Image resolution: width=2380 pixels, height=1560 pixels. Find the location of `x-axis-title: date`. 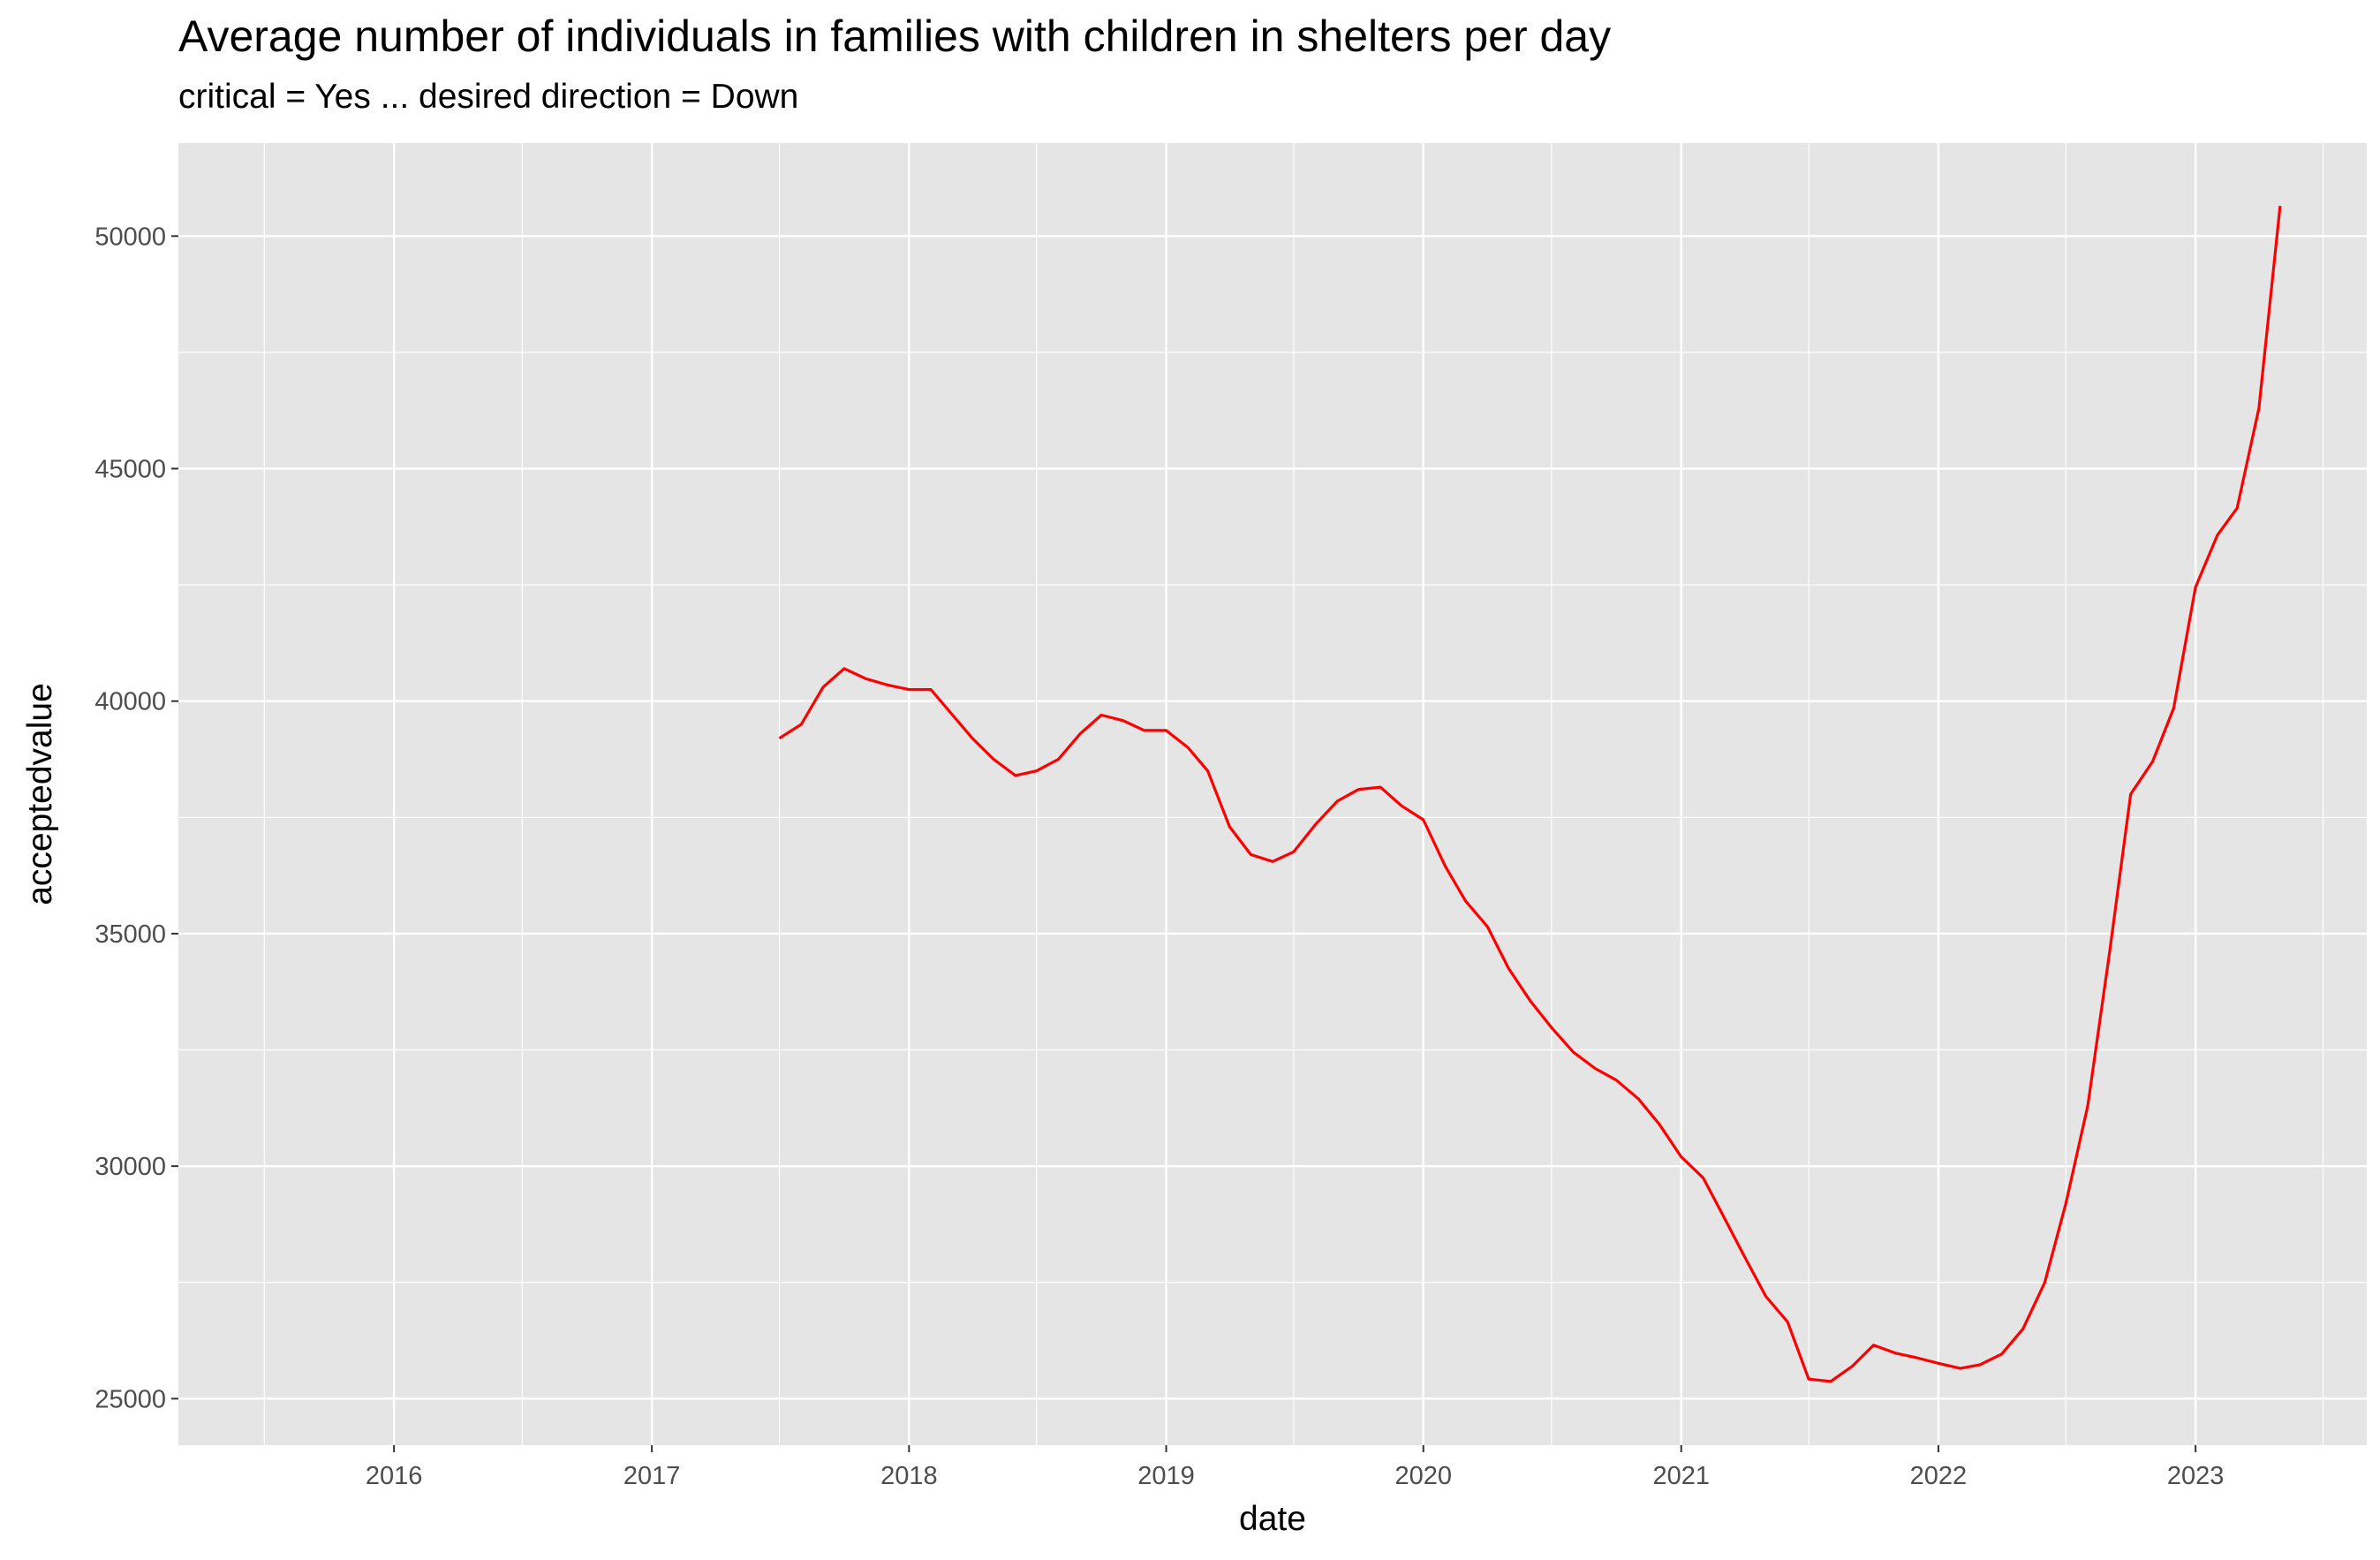

x-axis-title: date is located at coordinates (1272, 1519).